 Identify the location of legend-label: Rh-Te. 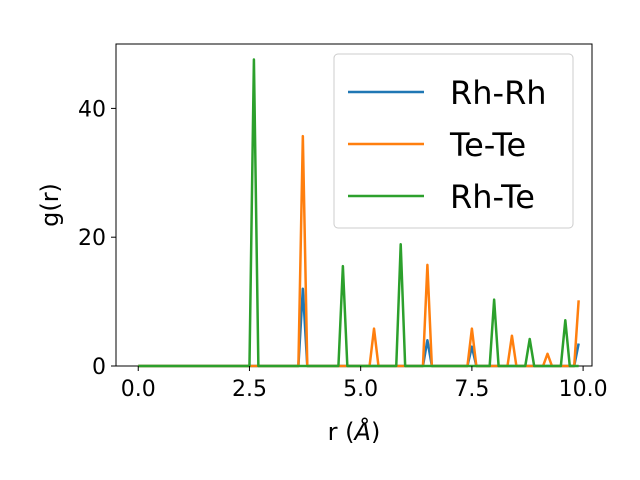
(492, 197).